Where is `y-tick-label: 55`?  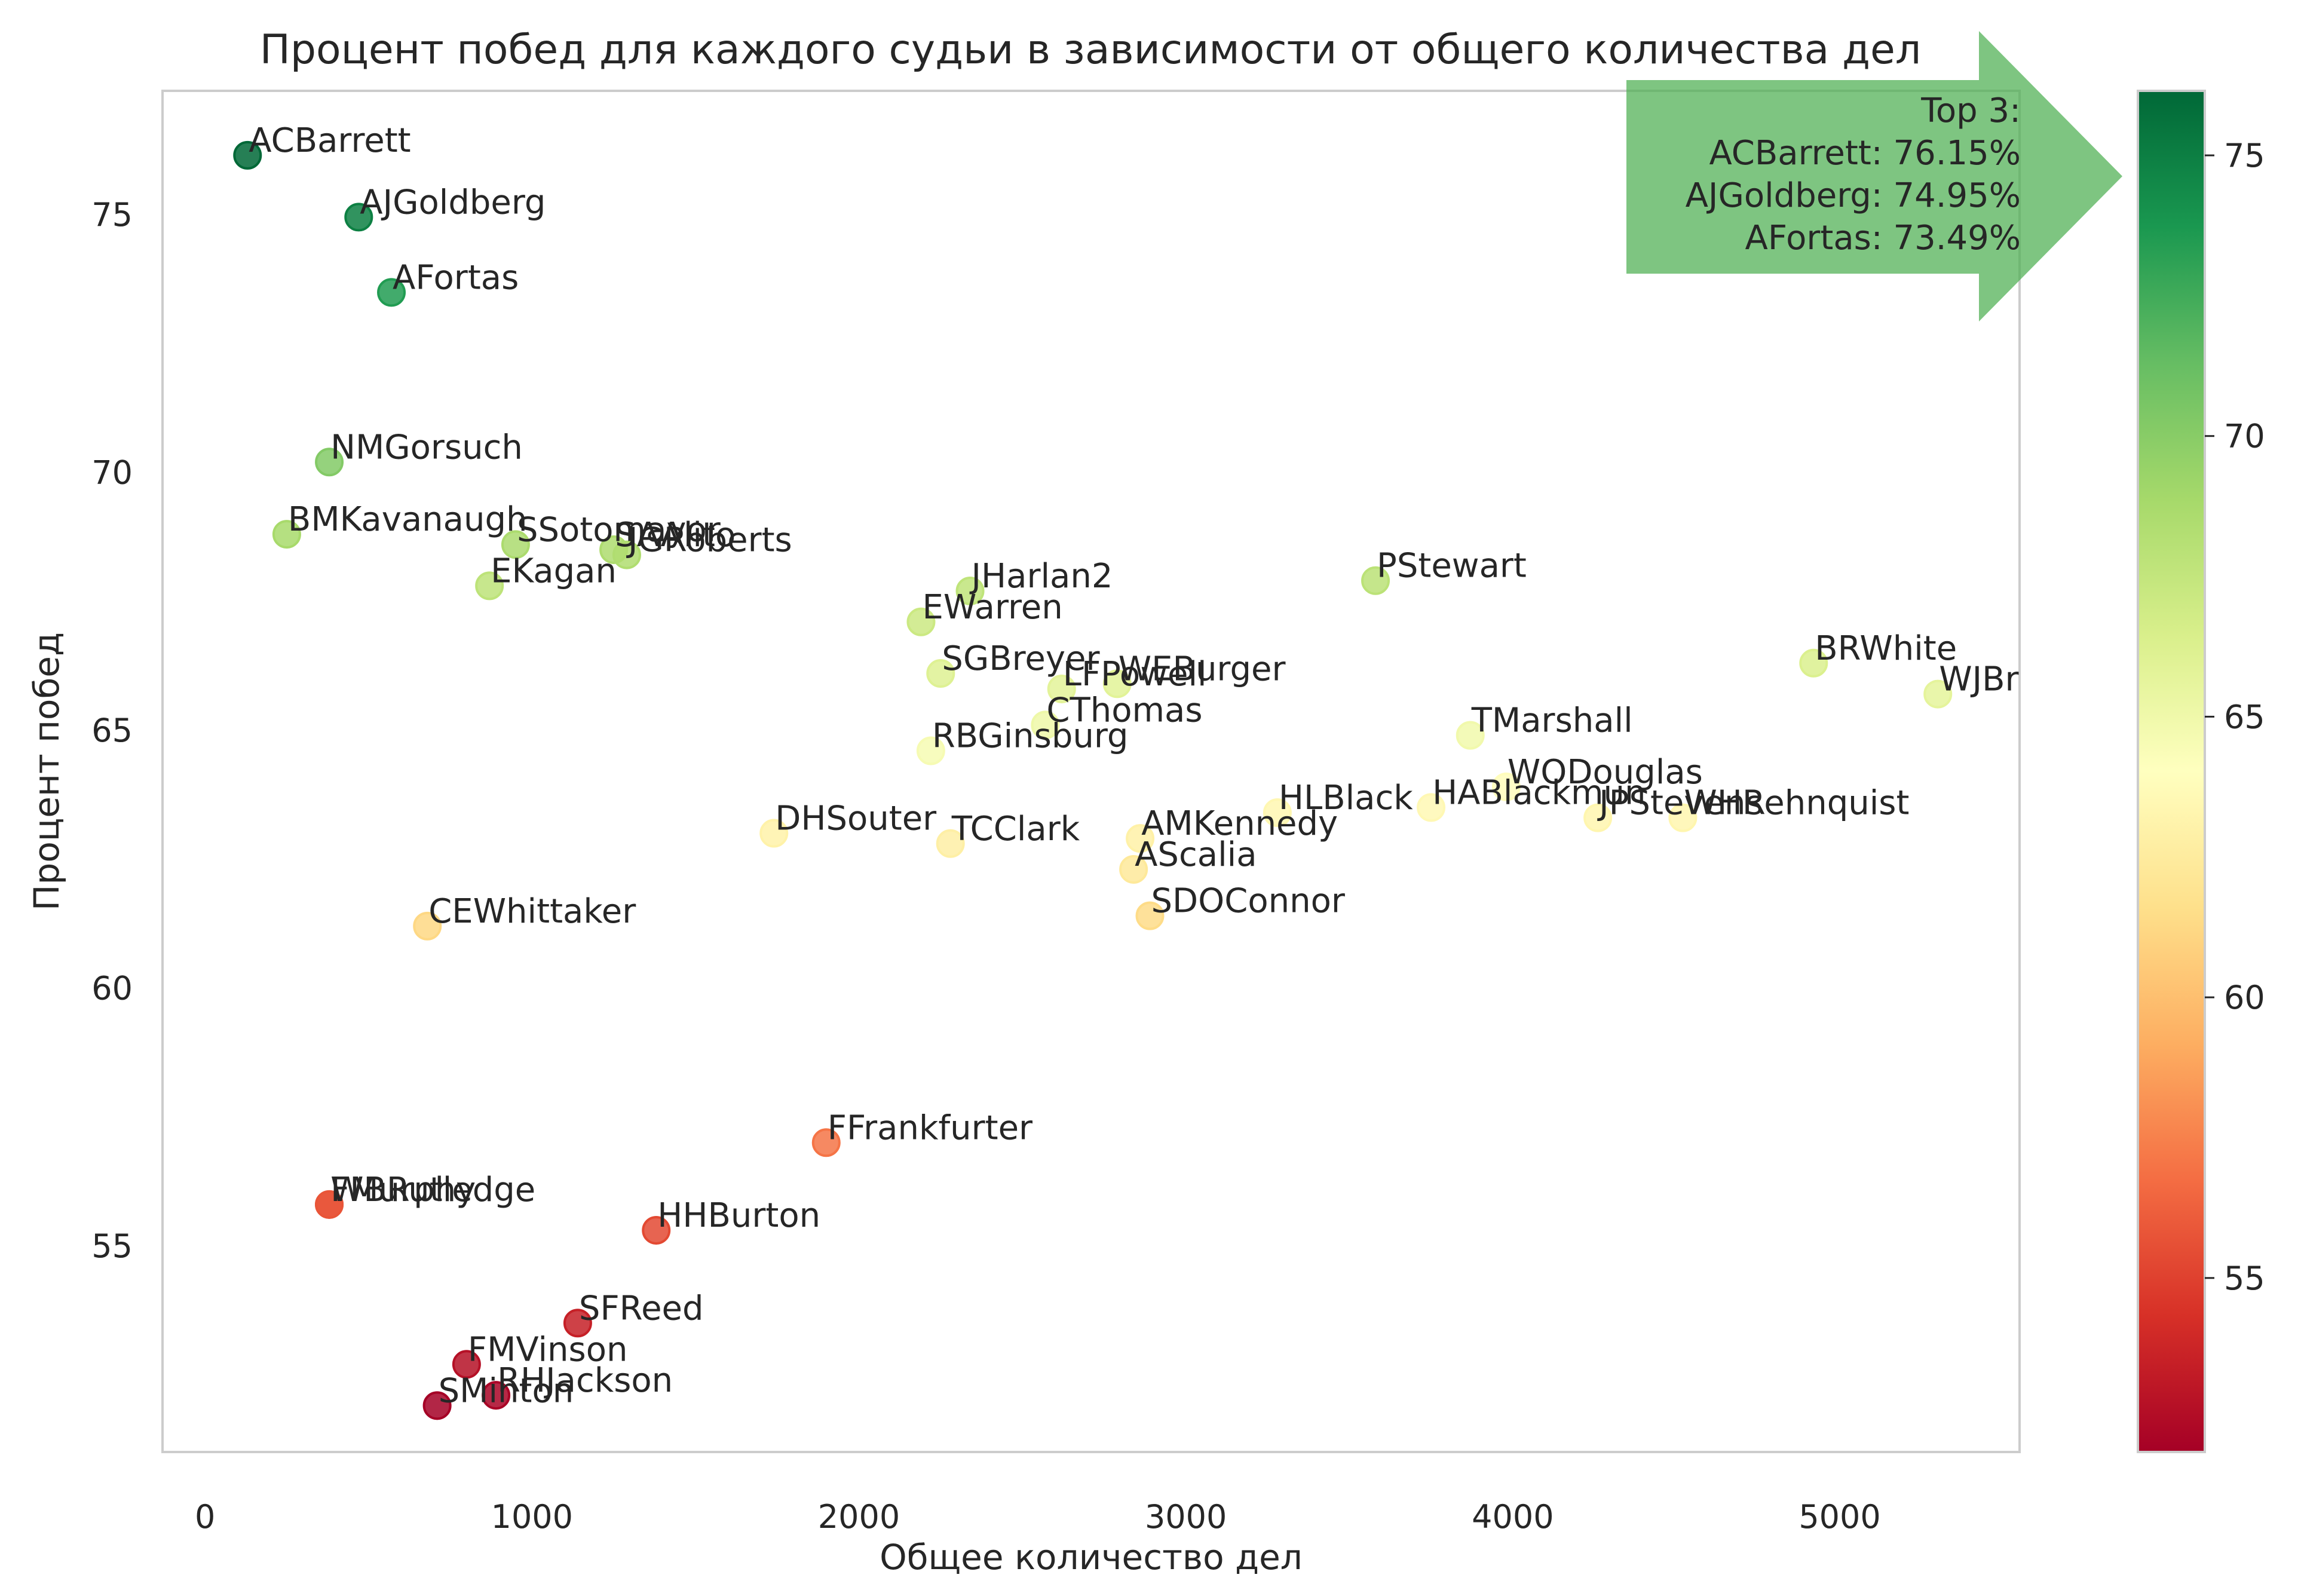 y-tick-label: 55 is located at coordinates (112, 1246).